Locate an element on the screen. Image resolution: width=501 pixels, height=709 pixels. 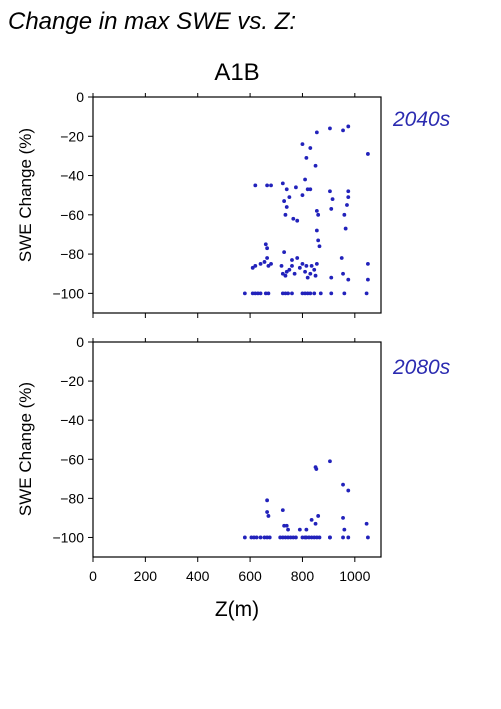
period-label: 2040s is located at coordinates (421, 119).